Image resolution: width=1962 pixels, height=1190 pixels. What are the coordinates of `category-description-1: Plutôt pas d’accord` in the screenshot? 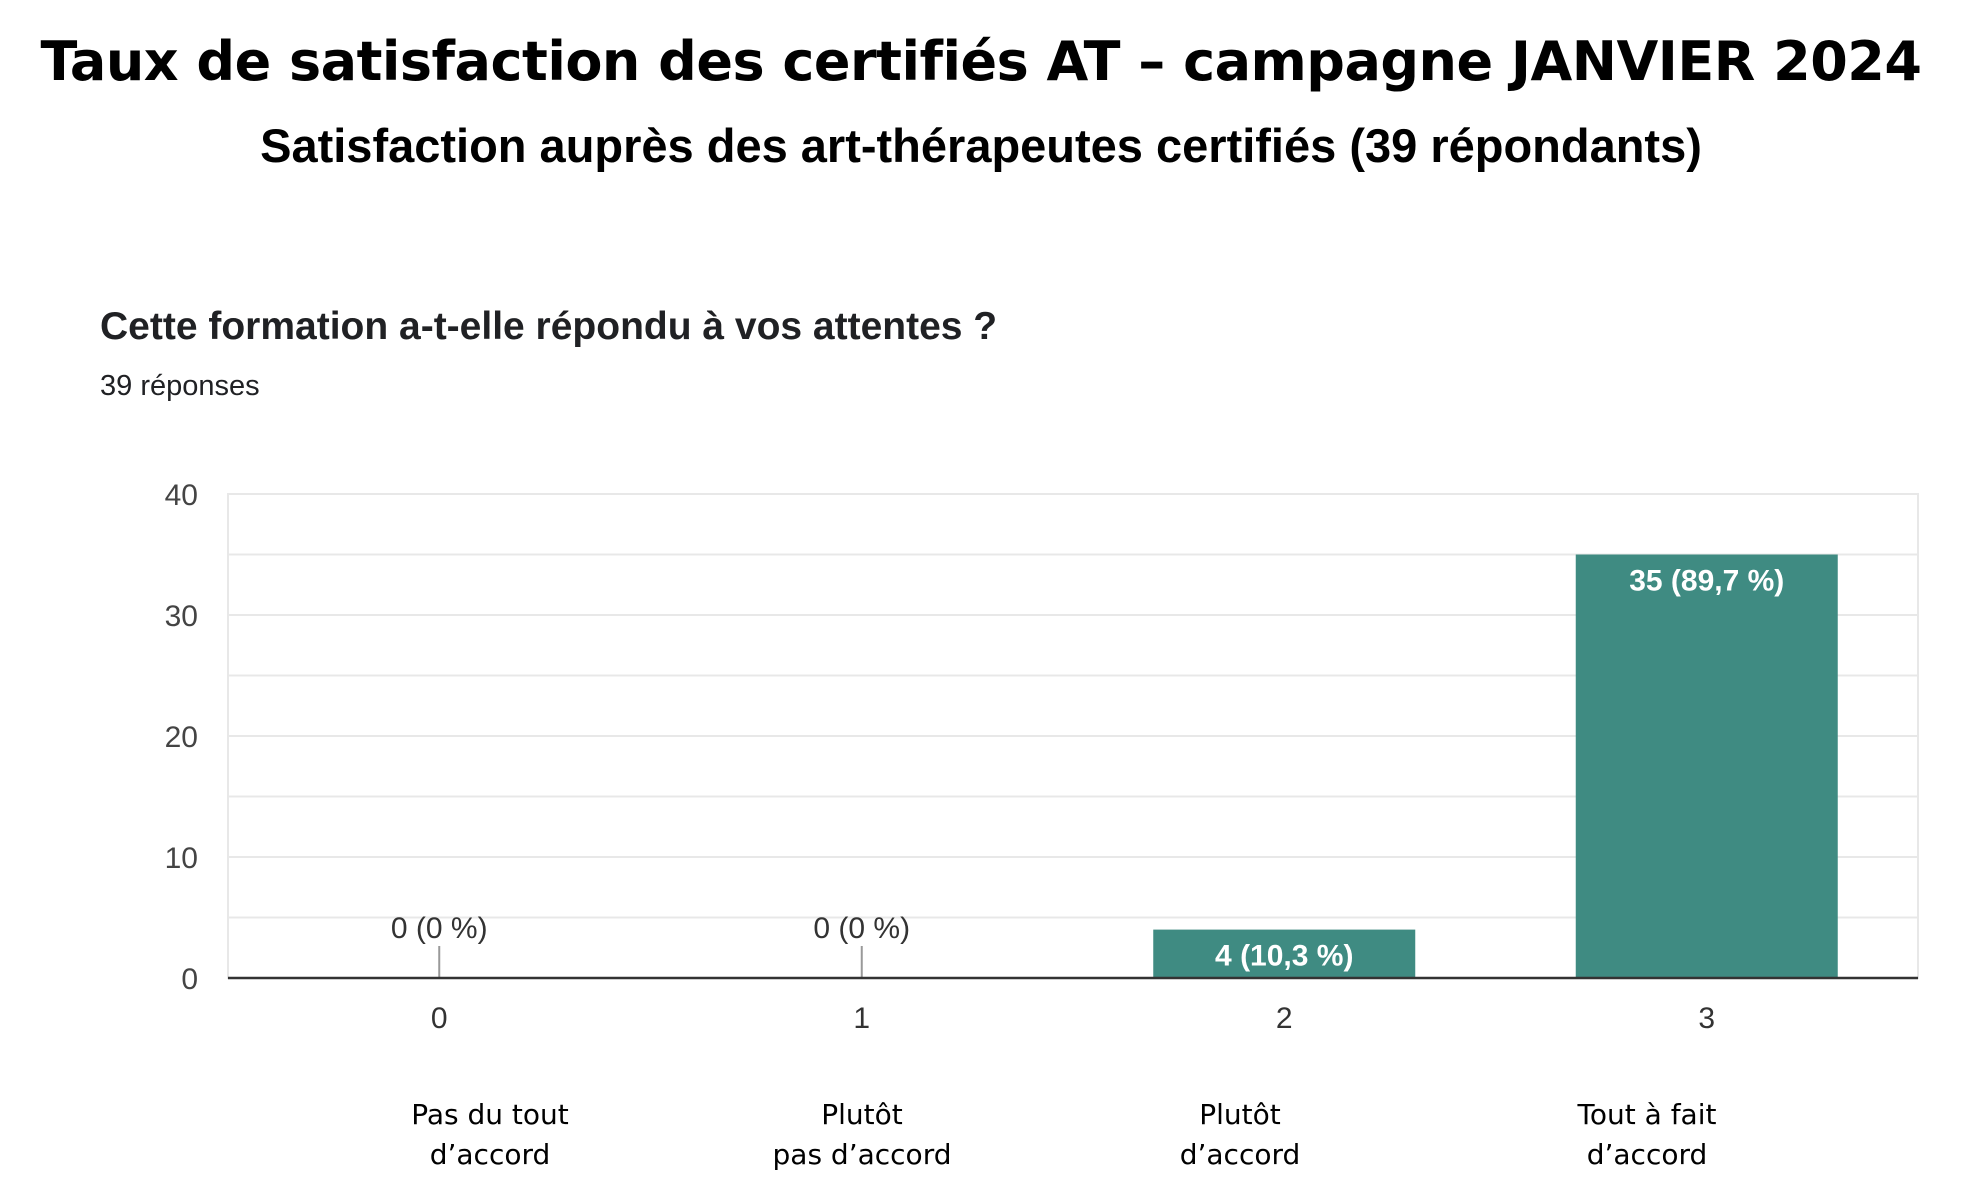 It's located at (862, 1134).